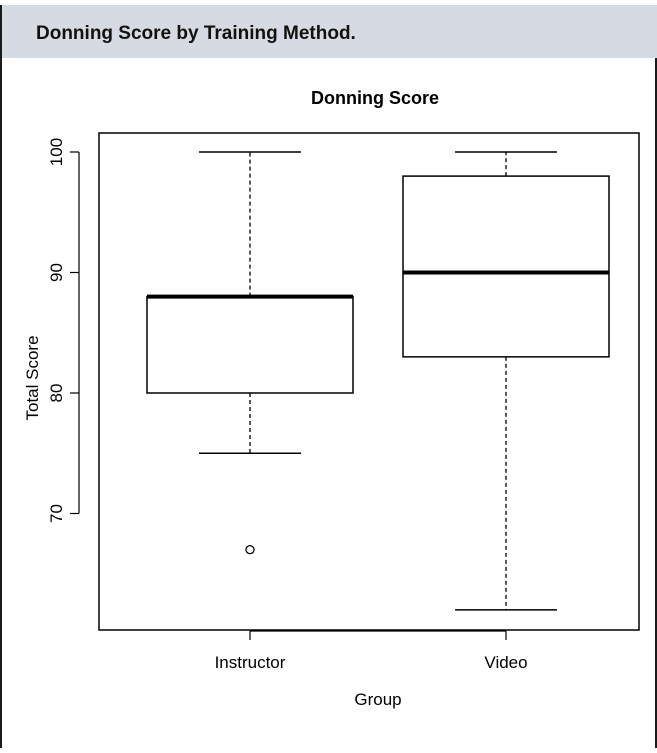 Image resolution: width=657 pixels, height=753 pixels. What do you see at coordinates (56, 152) in the screenshot?
I see `y-tick-label: 100` at bounding box center [56, 152].